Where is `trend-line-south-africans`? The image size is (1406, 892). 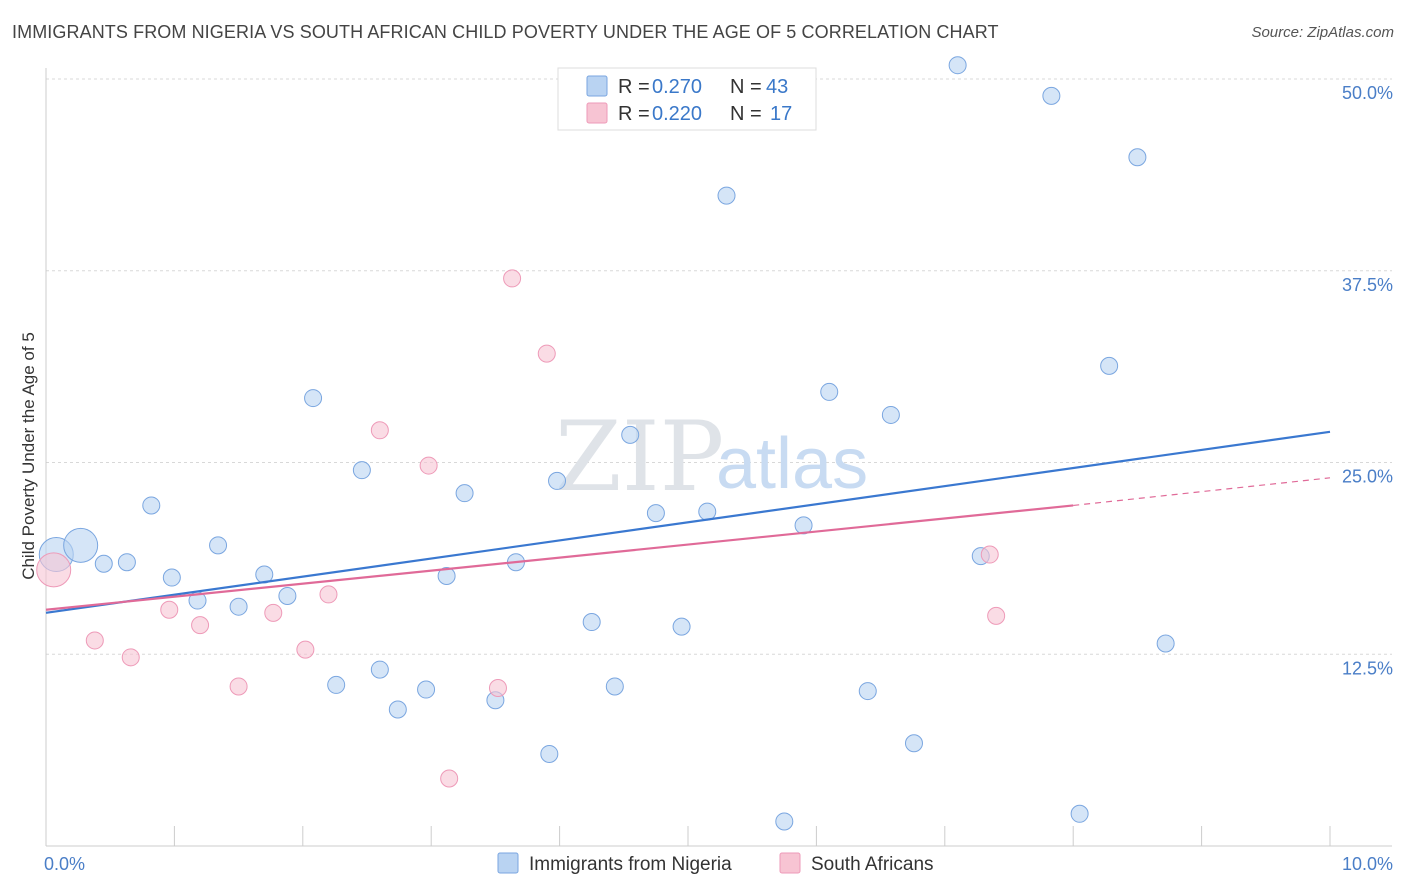 trend-line-south-africans is located at coordinates (559, 557).